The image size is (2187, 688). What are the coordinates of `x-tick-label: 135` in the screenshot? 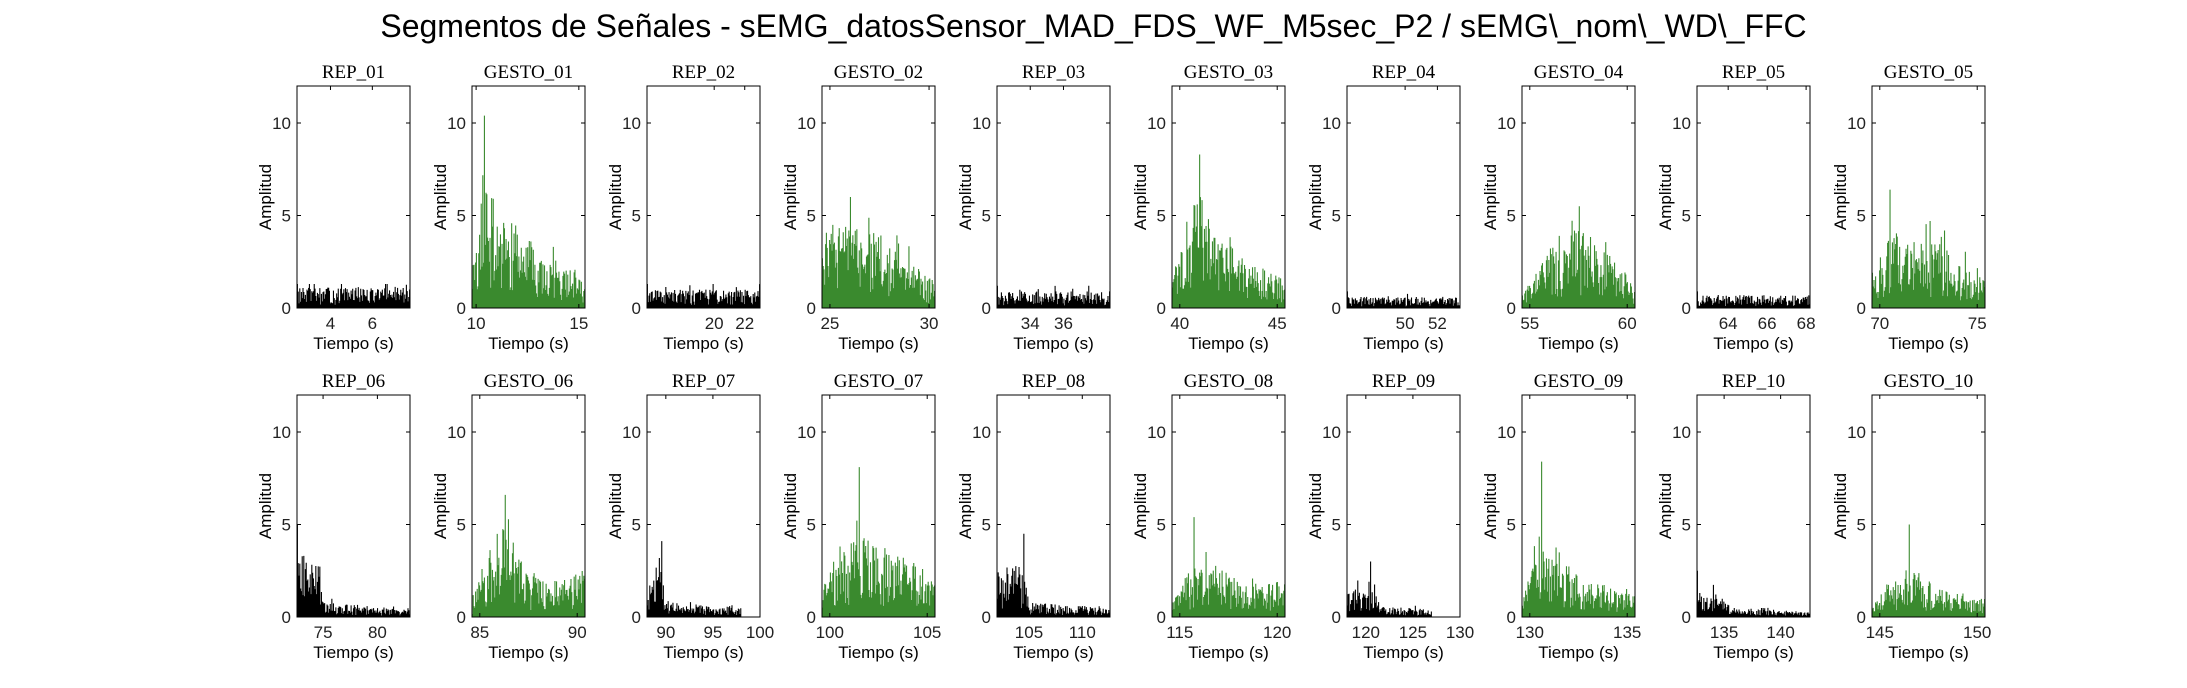 It's located at (1627, 632).